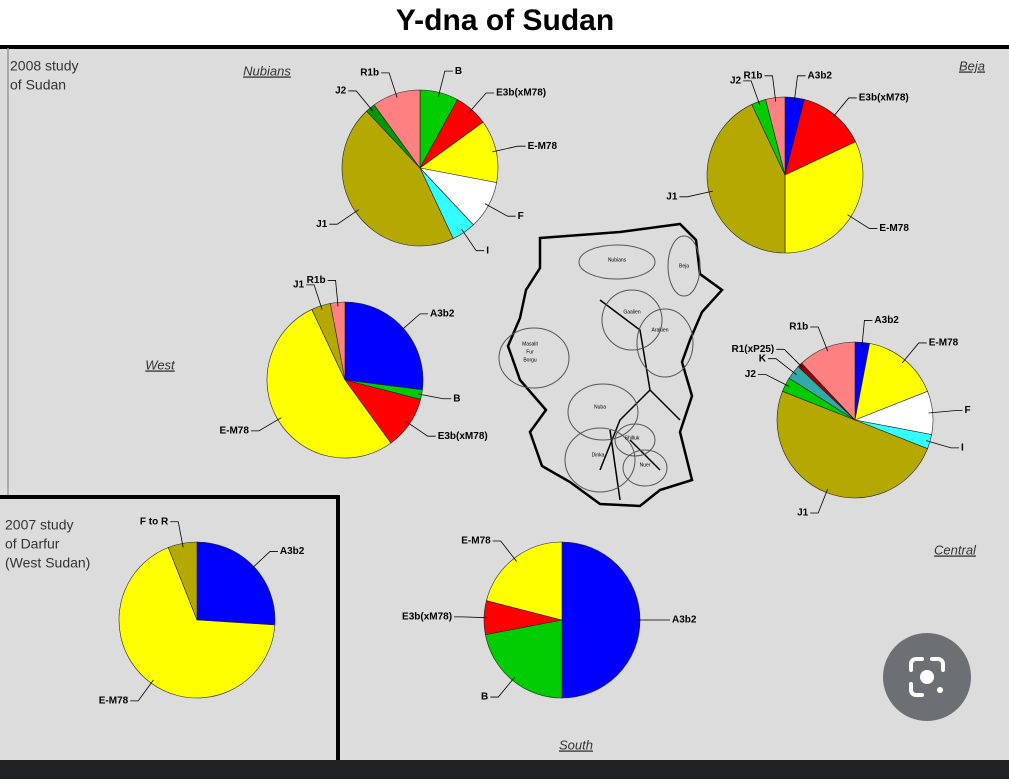  I want to click on study-note: 2007 study, so click(39, 525).